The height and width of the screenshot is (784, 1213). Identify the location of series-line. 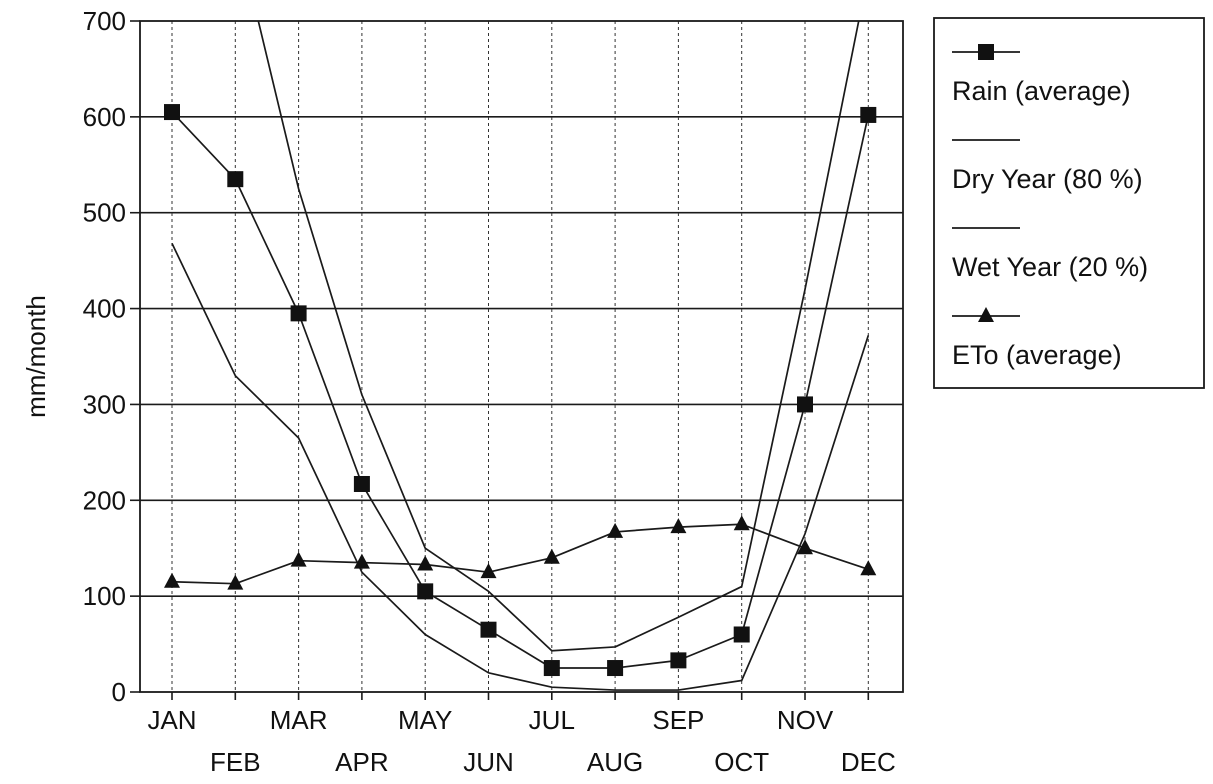
(520, 554).